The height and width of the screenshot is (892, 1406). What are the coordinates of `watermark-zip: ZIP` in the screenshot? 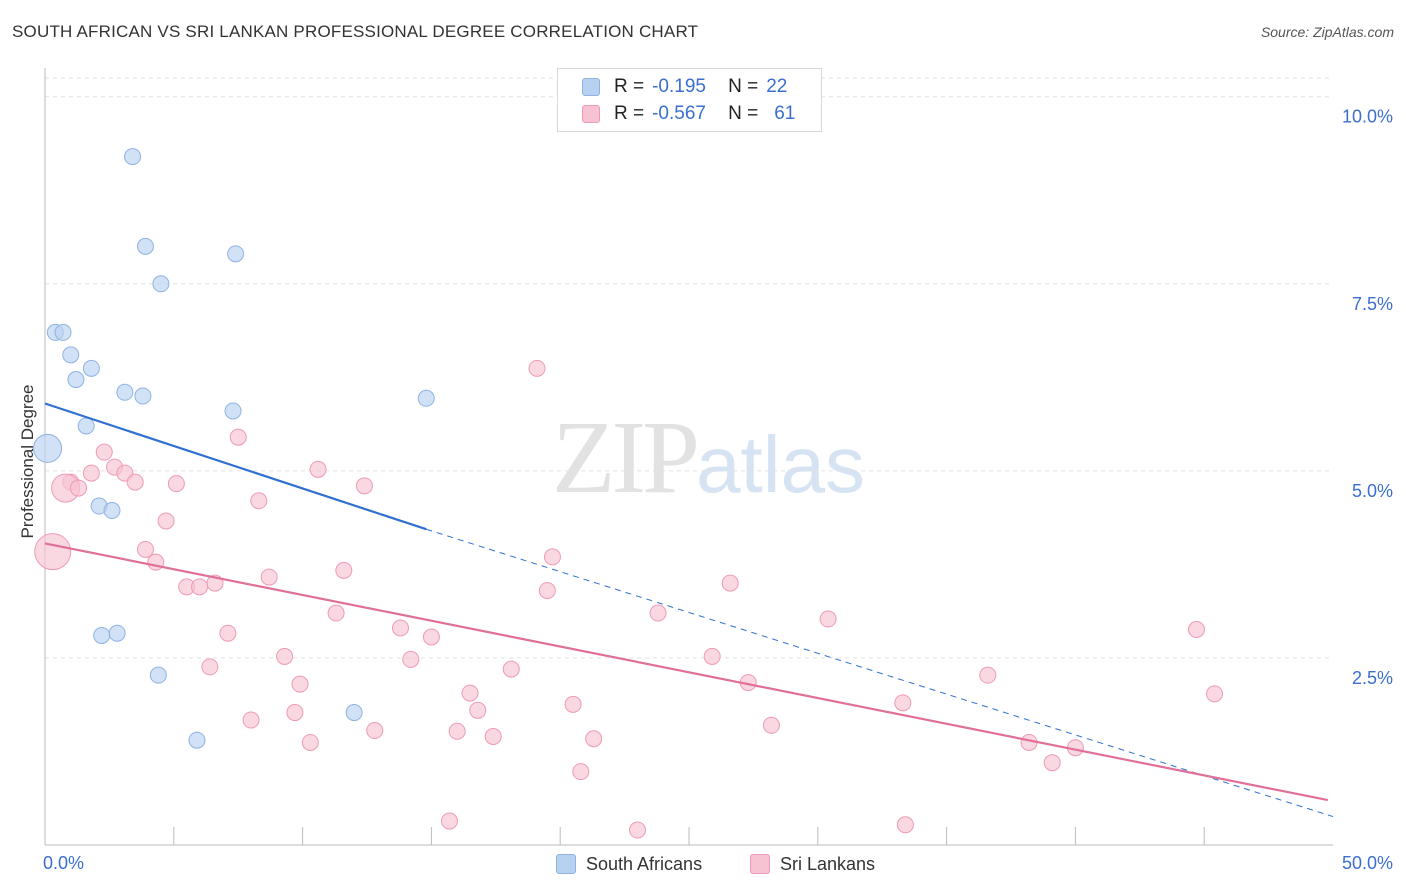 It's located at (626, 457).